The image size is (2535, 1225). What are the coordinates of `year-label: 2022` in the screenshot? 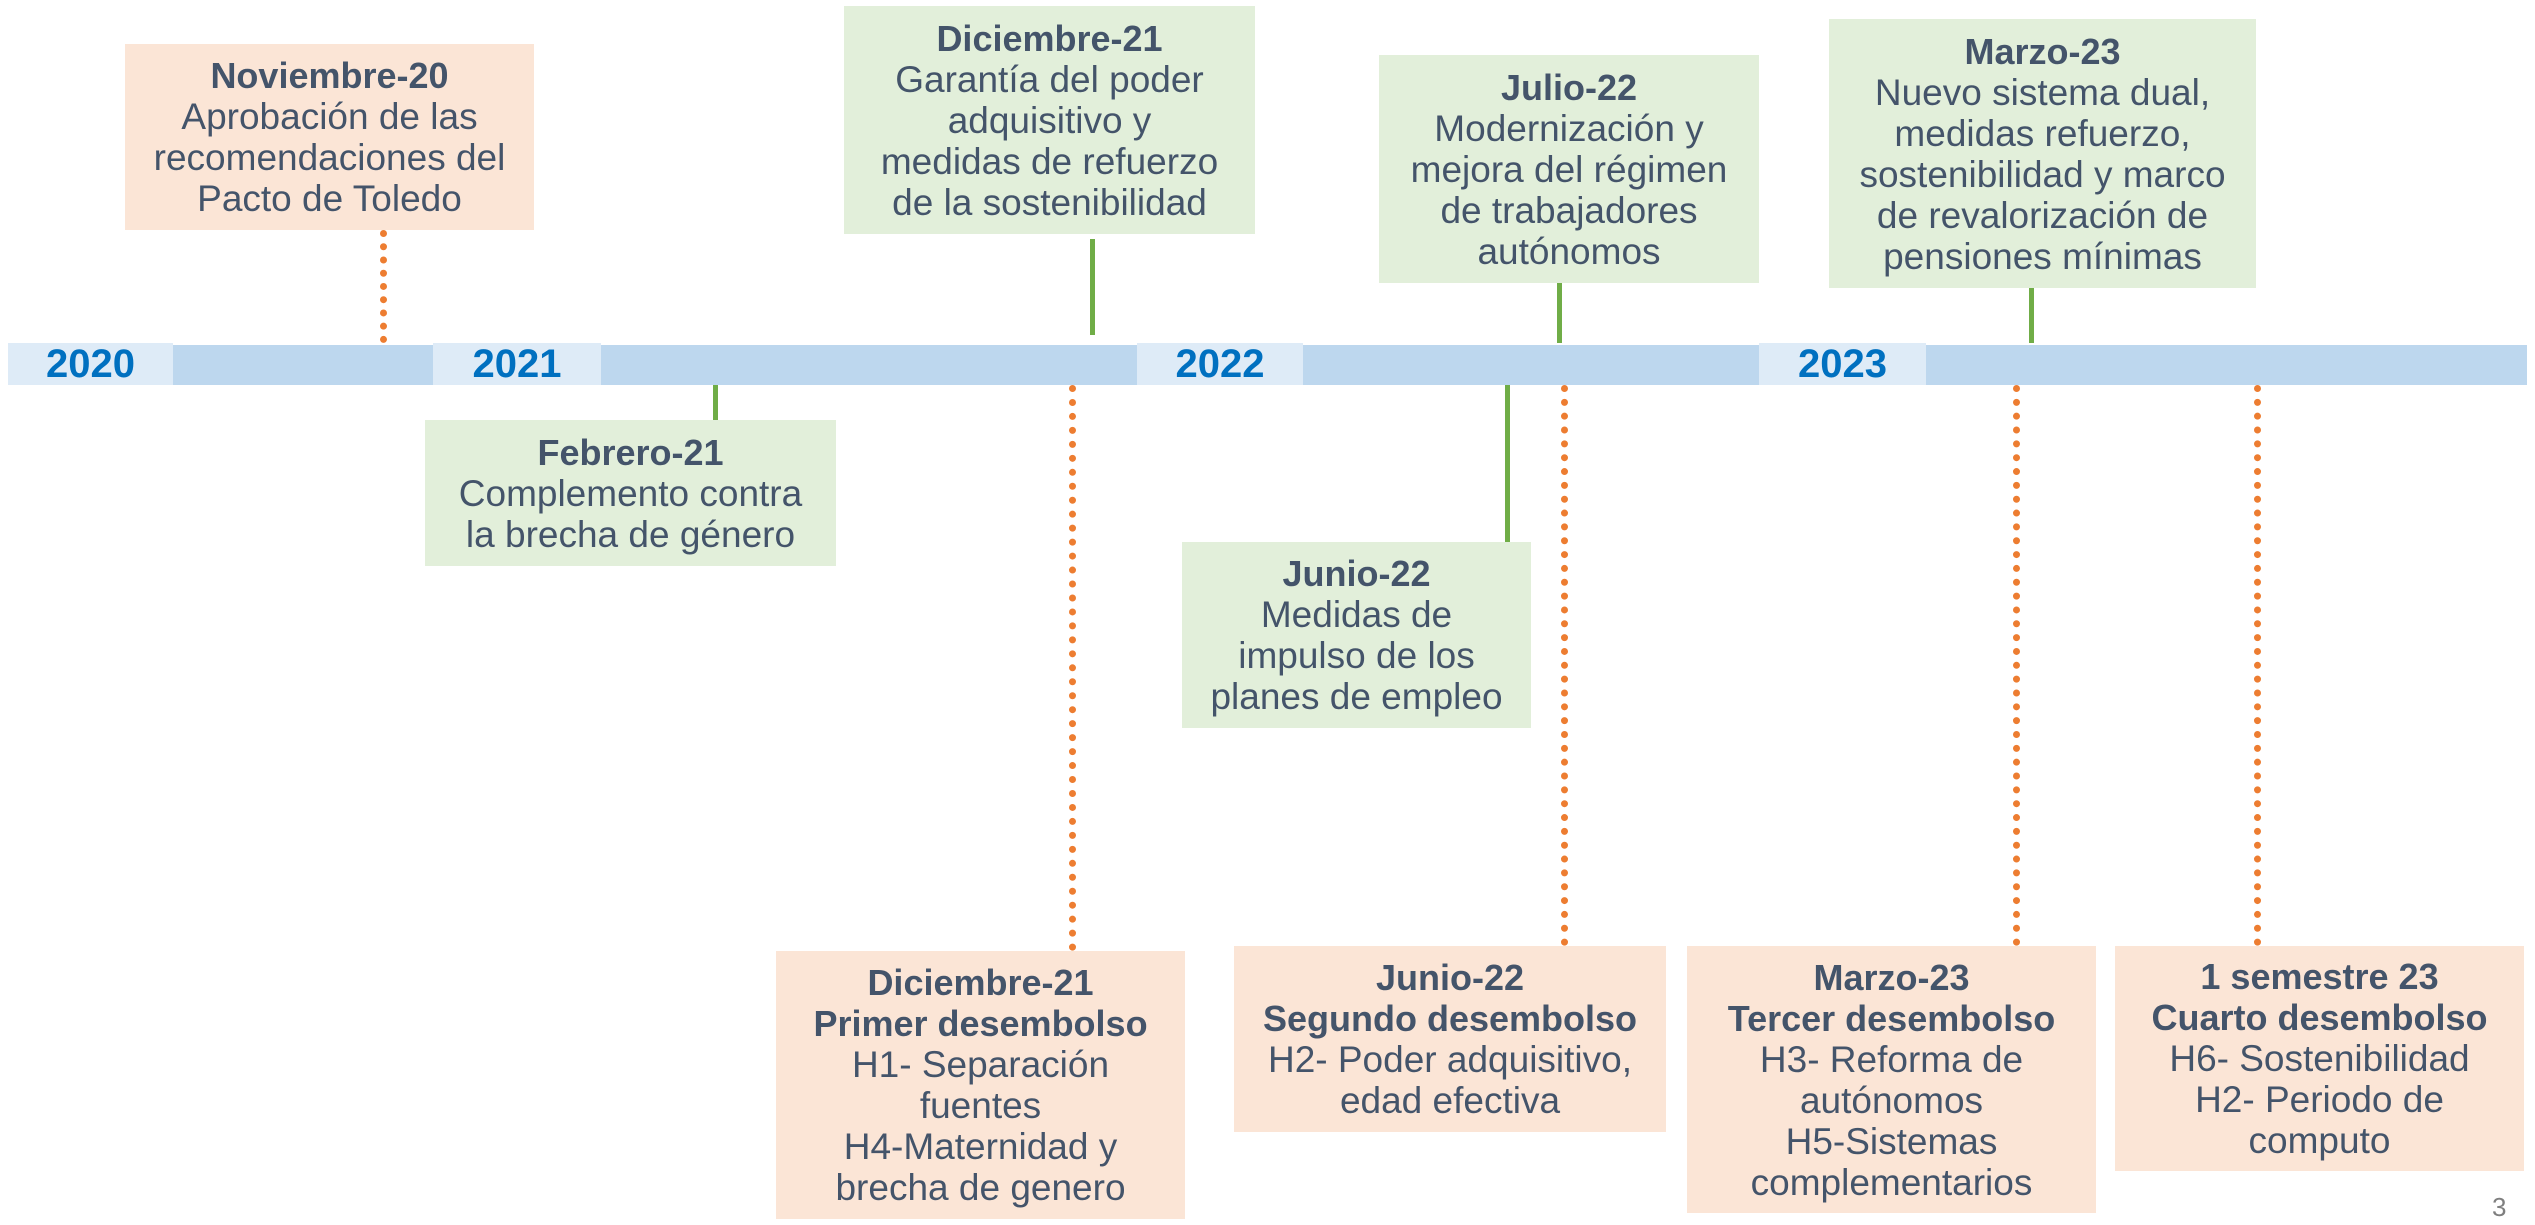 It's located at (1220, 364).